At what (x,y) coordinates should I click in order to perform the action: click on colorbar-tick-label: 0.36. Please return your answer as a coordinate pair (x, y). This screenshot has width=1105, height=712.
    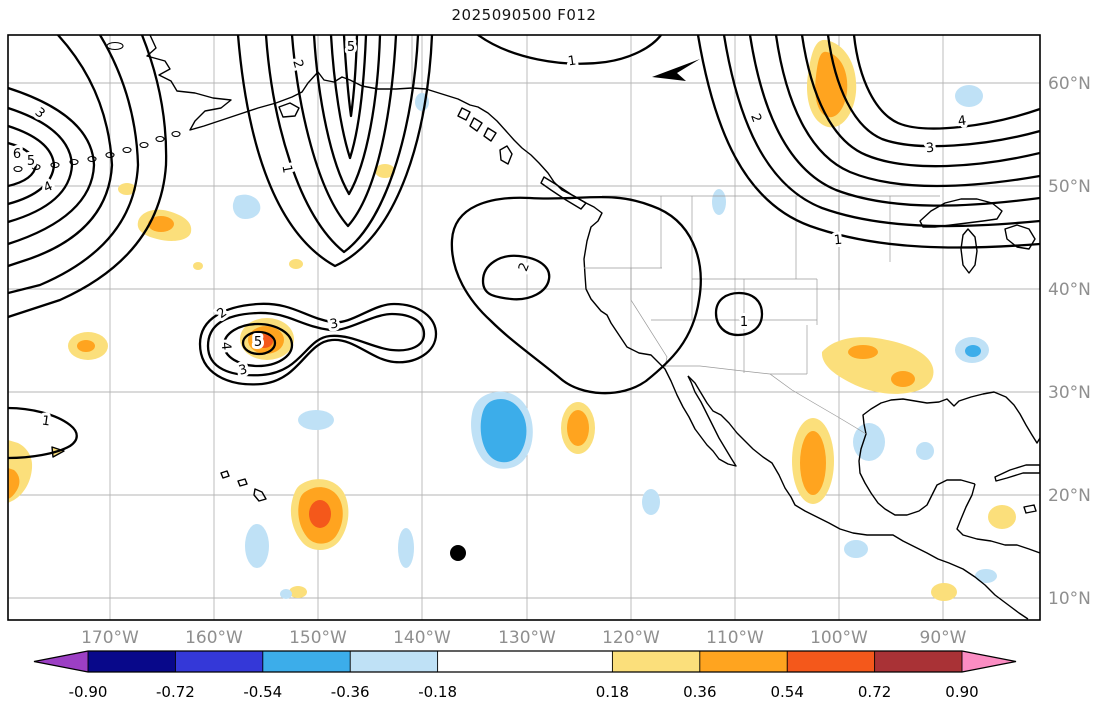
    Looking at the image, I should click on (699, 692).